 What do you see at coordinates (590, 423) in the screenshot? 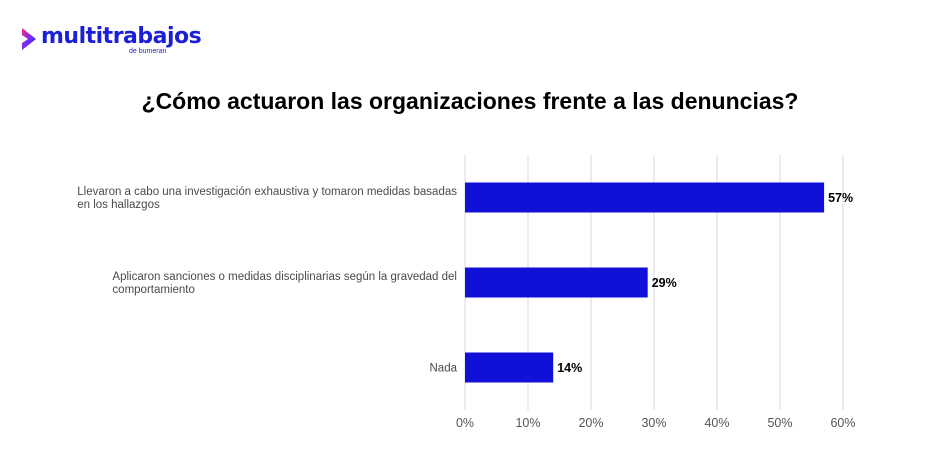
I see `x-tick-label: 20%` at bounding box center [590, 423].